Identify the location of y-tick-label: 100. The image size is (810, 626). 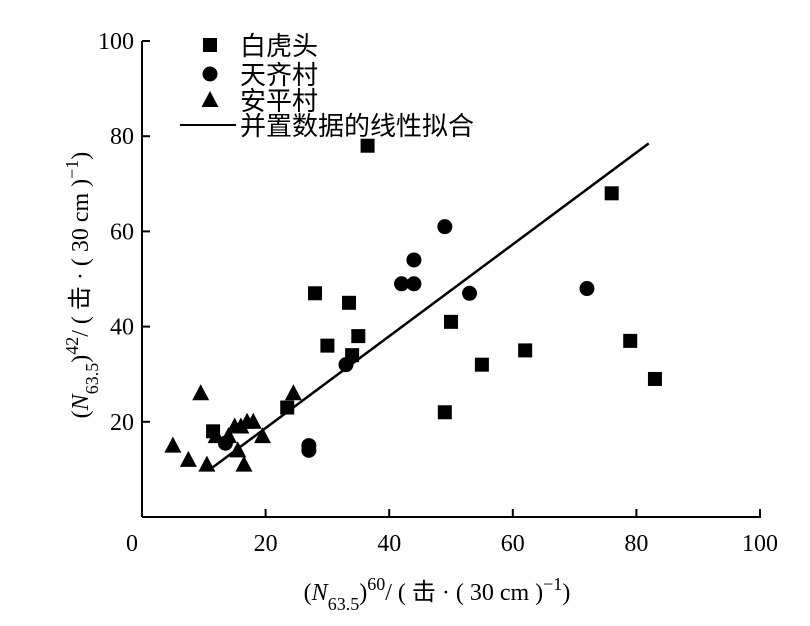
(116, 42).